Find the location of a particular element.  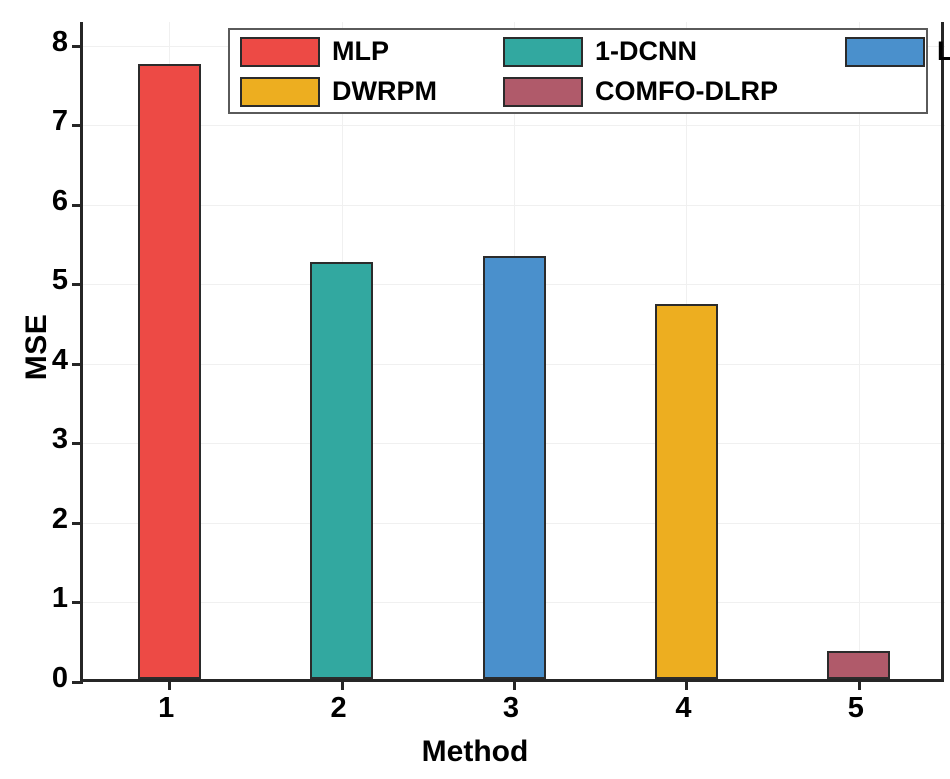

y-tick-label: 2 is located at coordinates (59, 518).